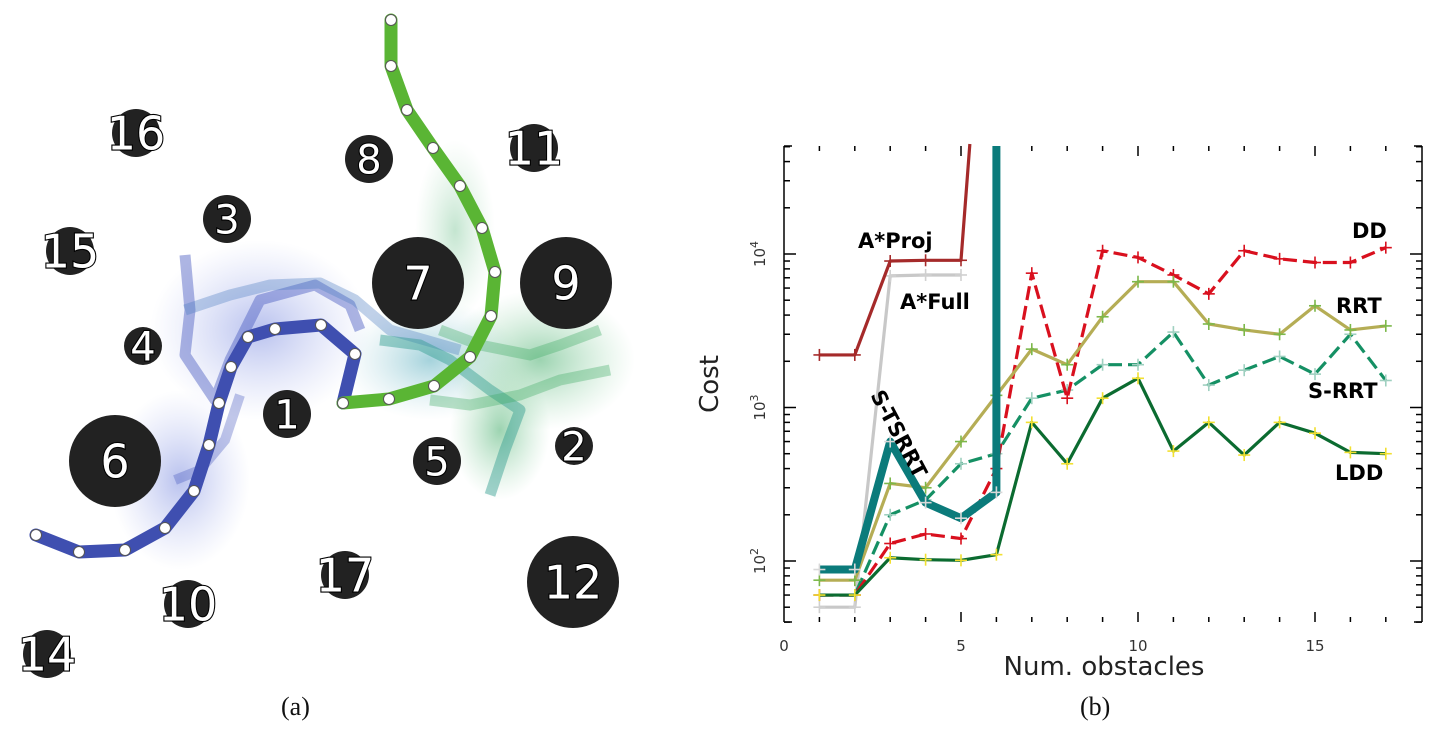  I want to click on series-label-a-proj: A*Proj, so click(895, 241).